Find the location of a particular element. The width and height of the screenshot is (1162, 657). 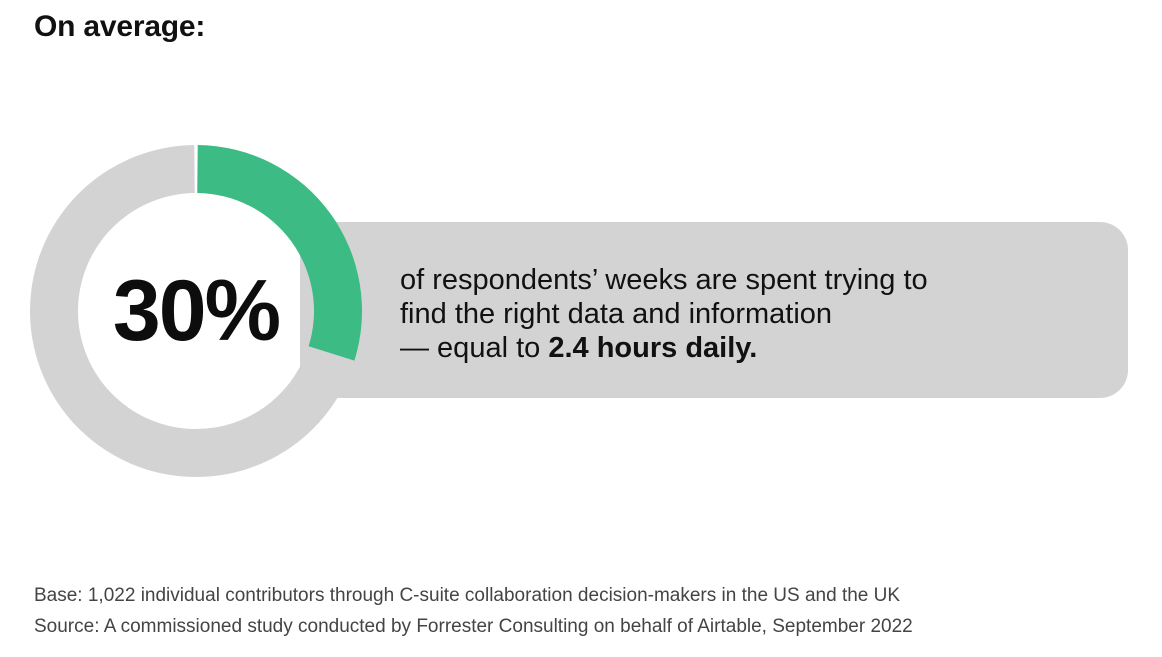

statement-line-3: — equal to 2.4 hours daily. is located at coordinates (750, 348).